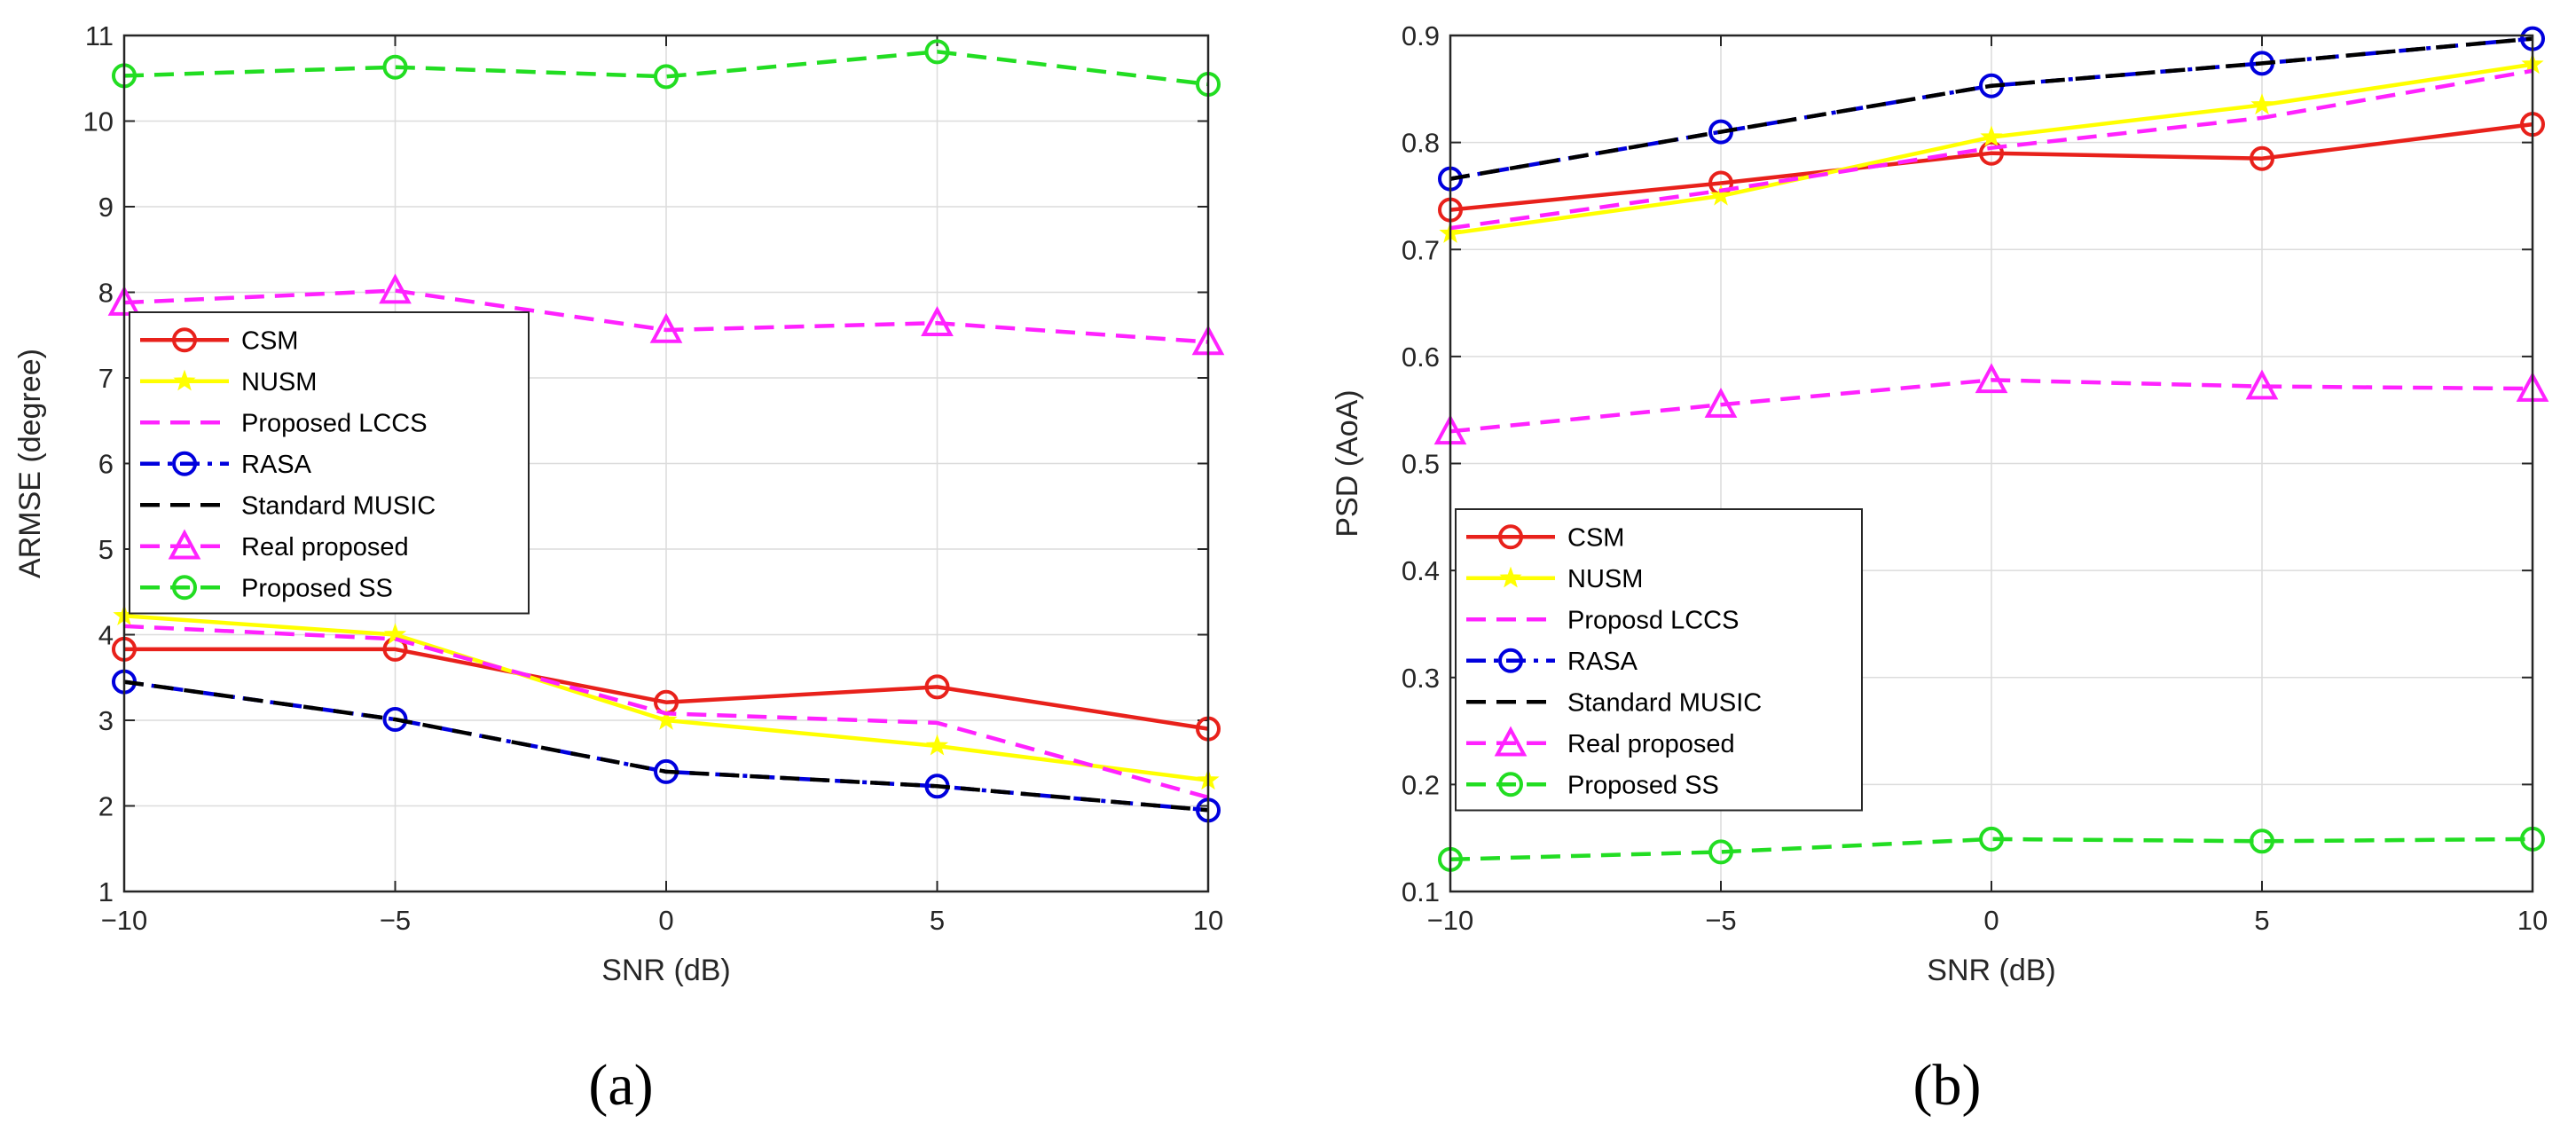 The width and height of the screenshot is (2576, 1131). I want to click on panel-label-b: (b), so click(1947, 1085).